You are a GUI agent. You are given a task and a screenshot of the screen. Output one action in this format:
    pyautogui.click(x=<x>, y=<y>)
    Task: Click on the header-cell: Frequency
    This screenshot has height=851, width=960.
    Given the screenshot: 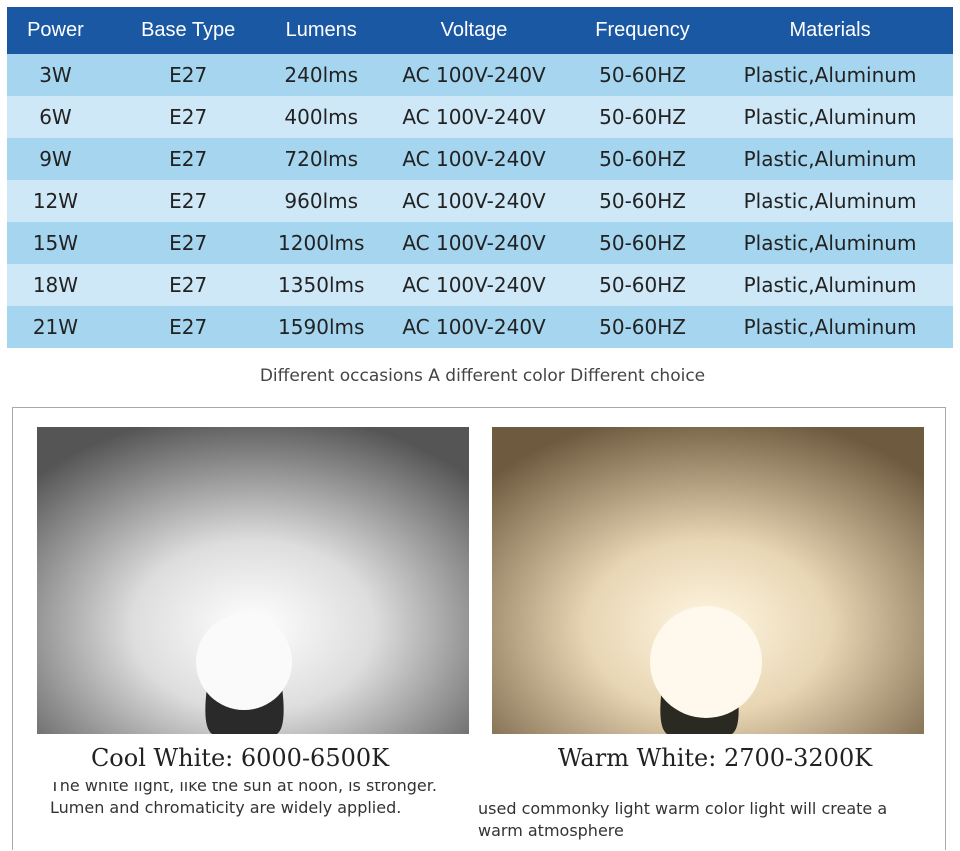 What is the action you would take?
    pyautogui.click(x=643, y=30)
    